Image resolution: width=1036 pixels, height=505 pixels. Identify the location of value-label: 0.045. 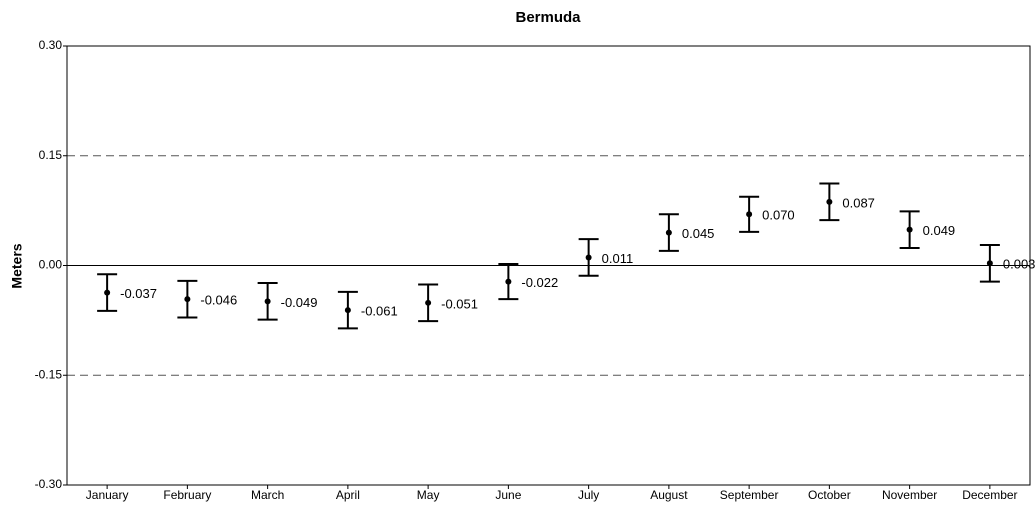
(698, 233).